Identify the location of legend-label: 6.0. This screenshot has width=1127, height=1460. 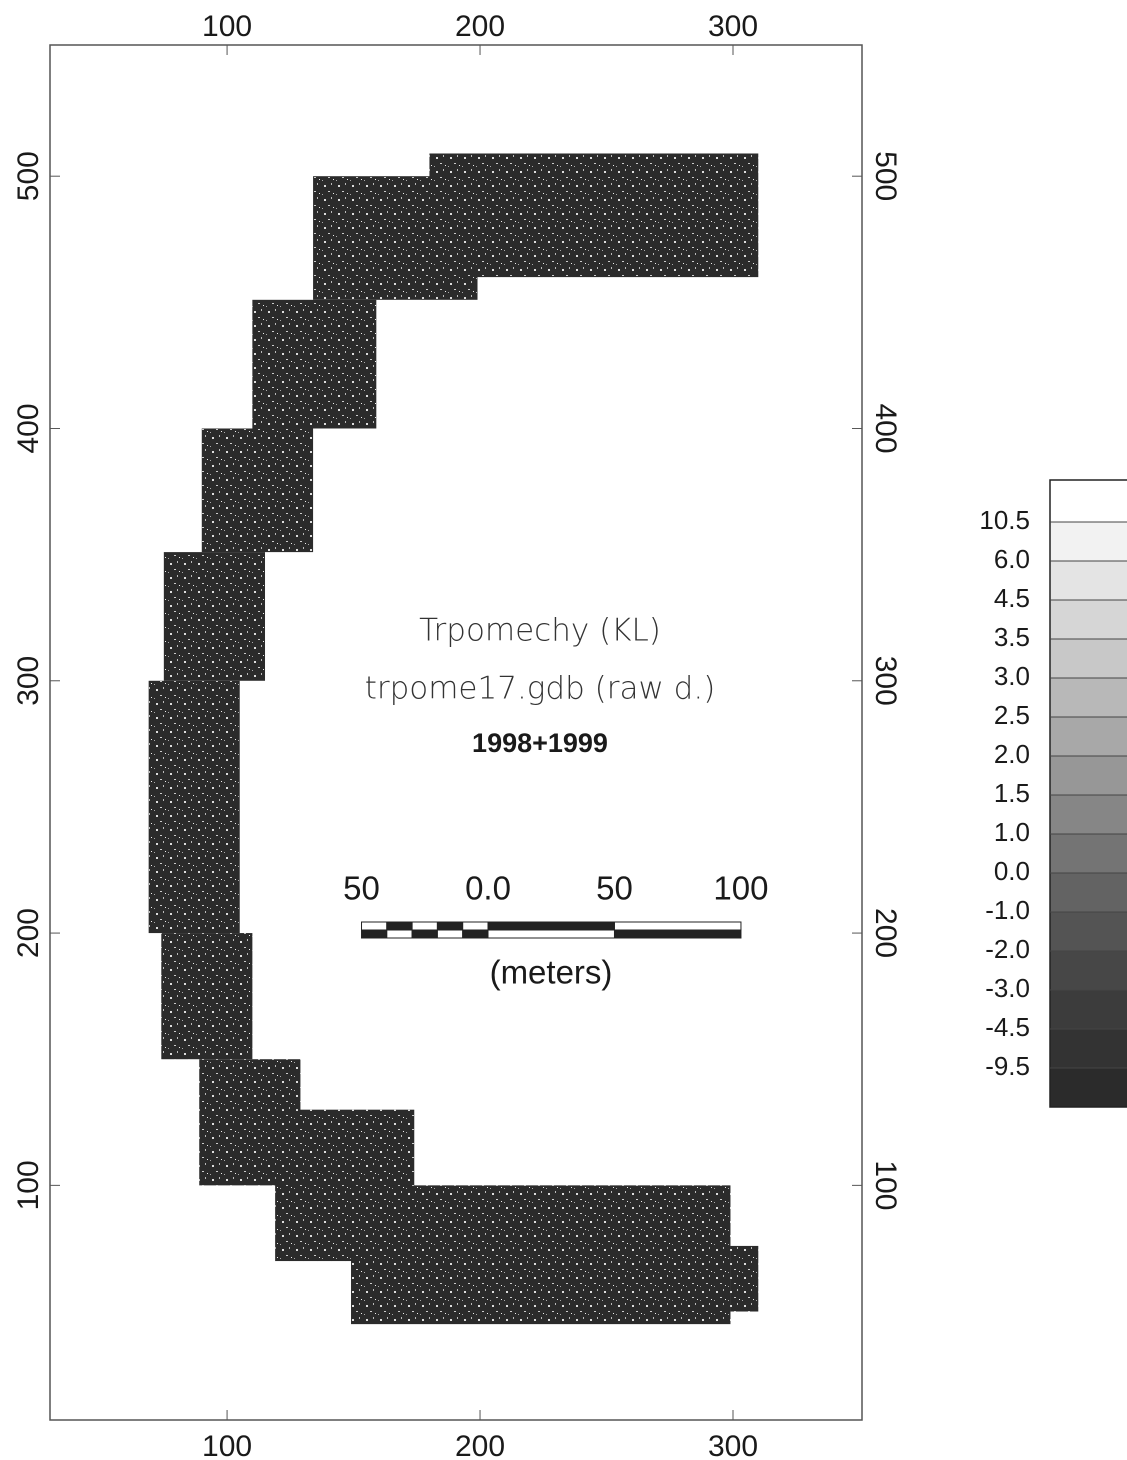
(1012, 559).